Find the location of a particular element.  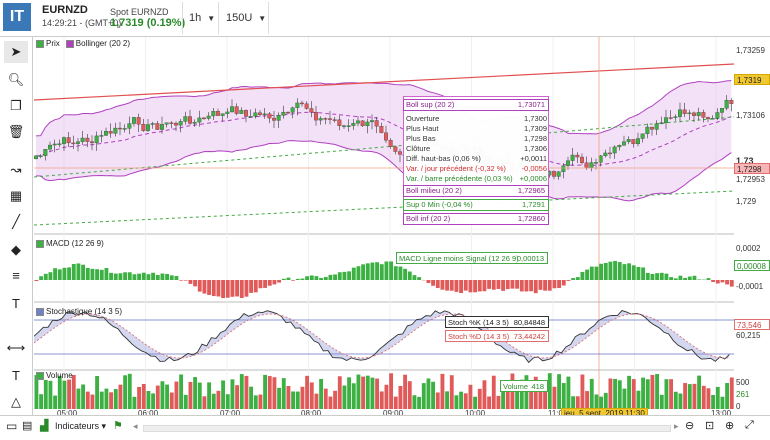

text-box-tool-icon: T is located at coordinates (16, 375).